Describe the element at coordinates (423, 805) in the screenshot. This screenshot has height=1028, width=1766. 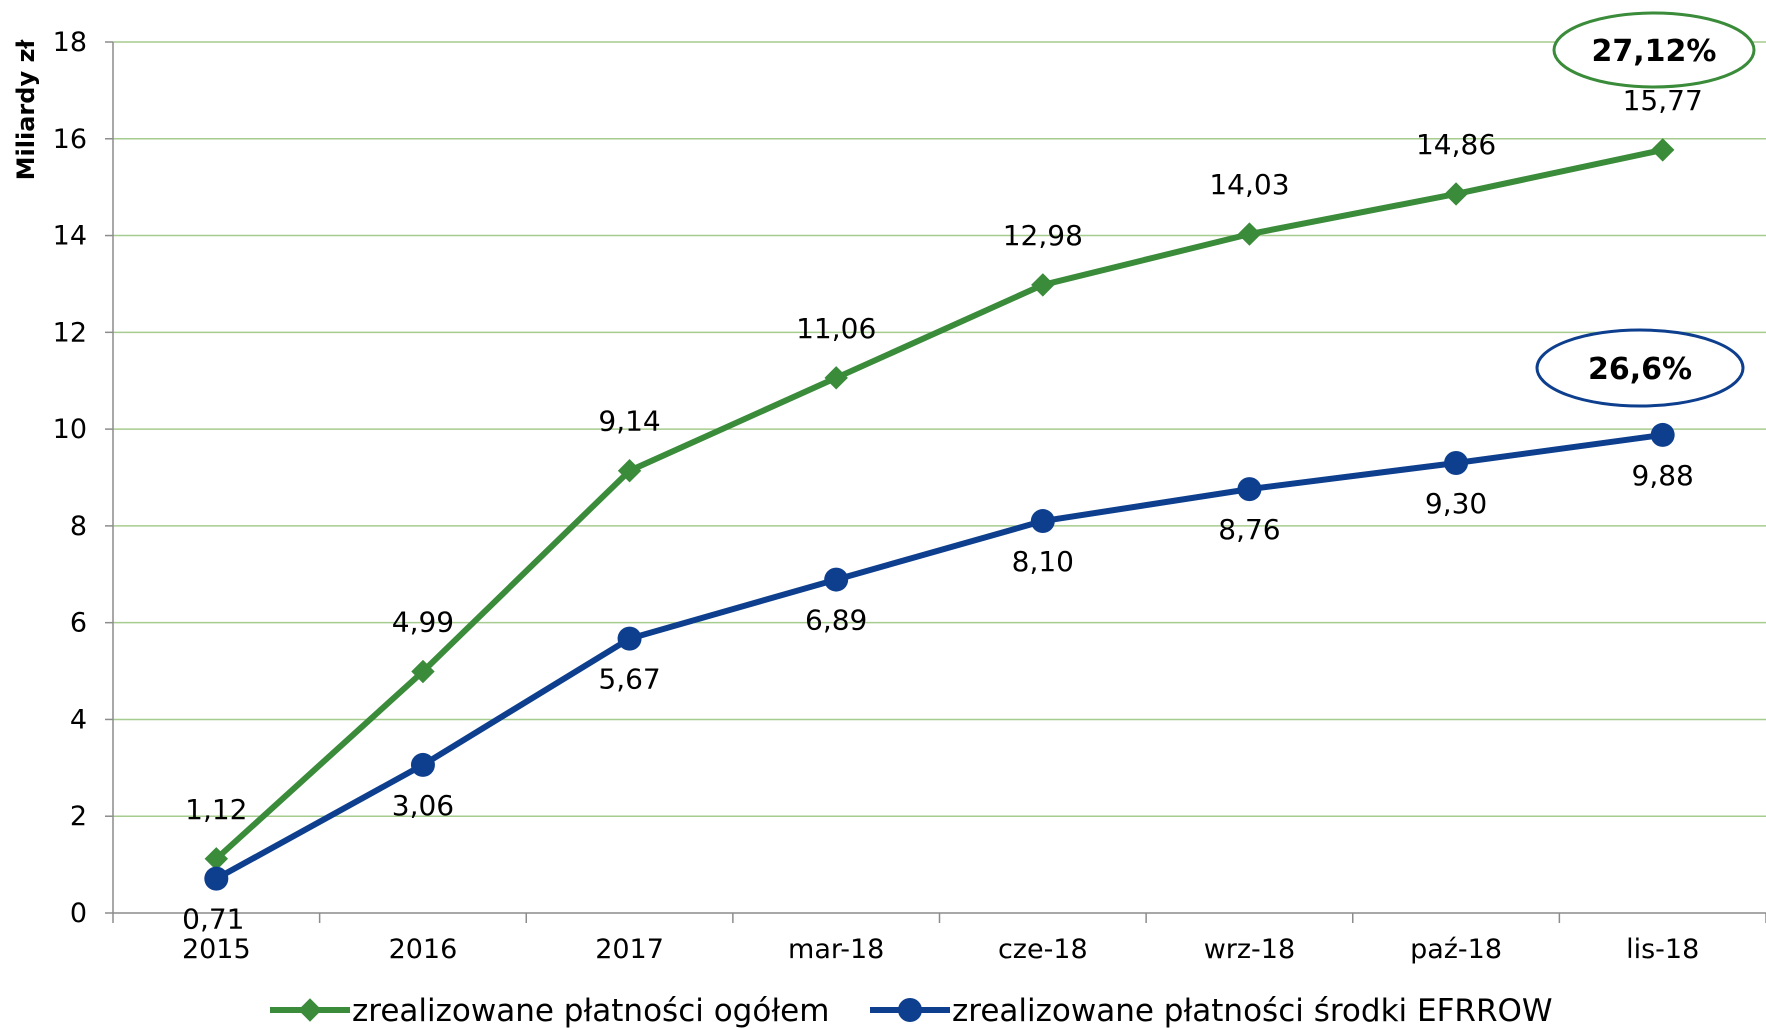
I see `data-label: 3,06` at that location.